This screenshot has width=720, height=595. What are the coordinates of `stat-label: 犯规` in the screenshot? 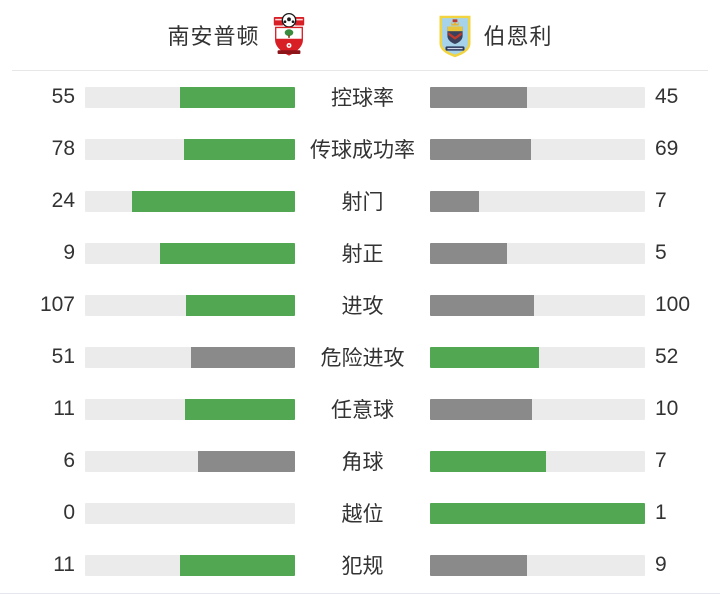 It's located at (362, 566).